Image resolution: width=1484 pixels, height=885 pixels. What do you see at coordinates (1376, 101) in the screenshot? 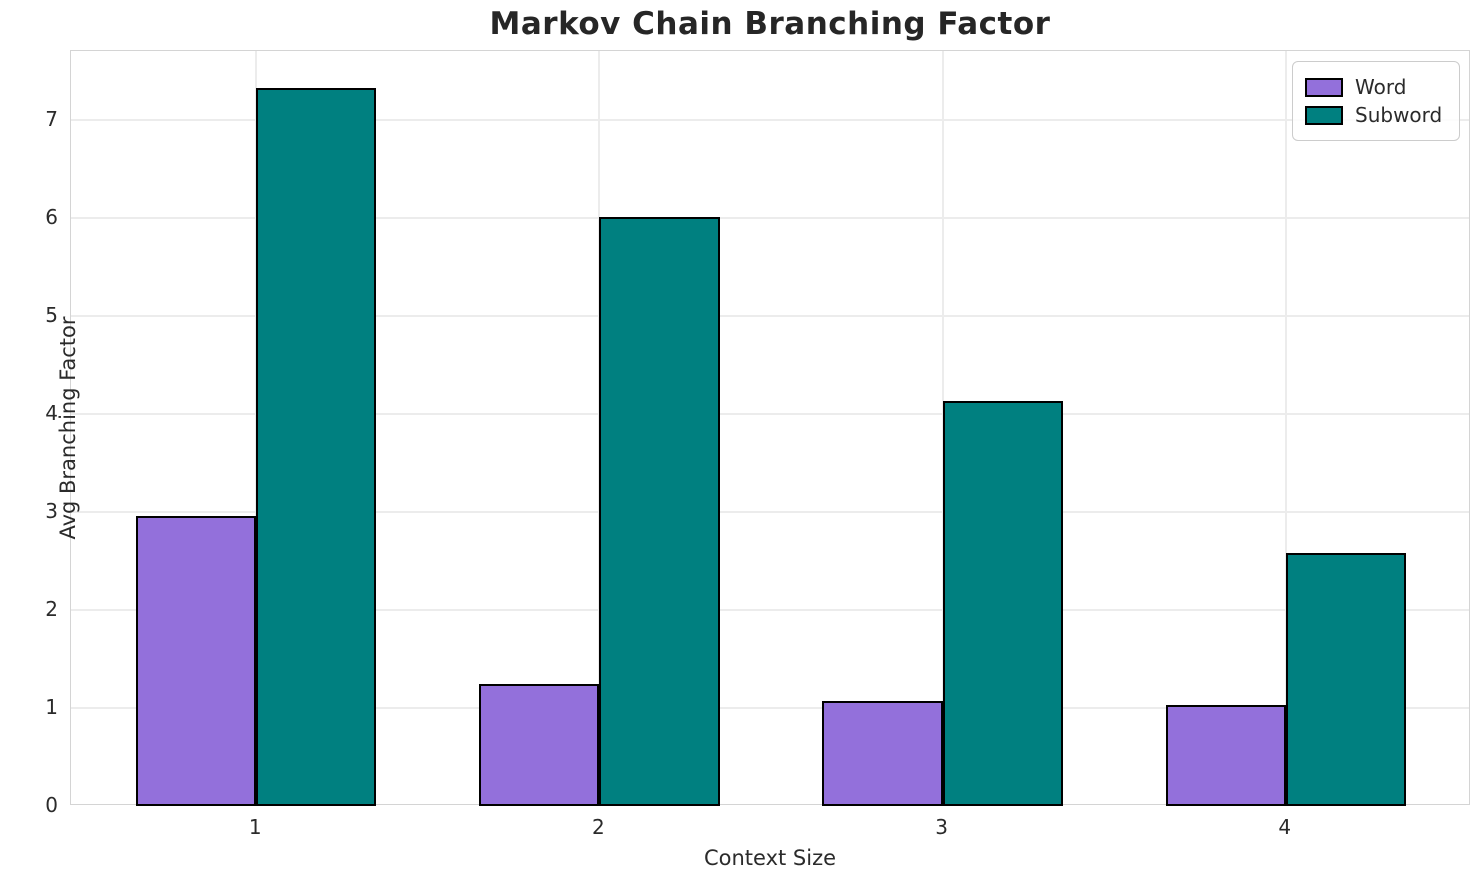
I see `legend: Word Subword` at bounding box center [1376, 101].